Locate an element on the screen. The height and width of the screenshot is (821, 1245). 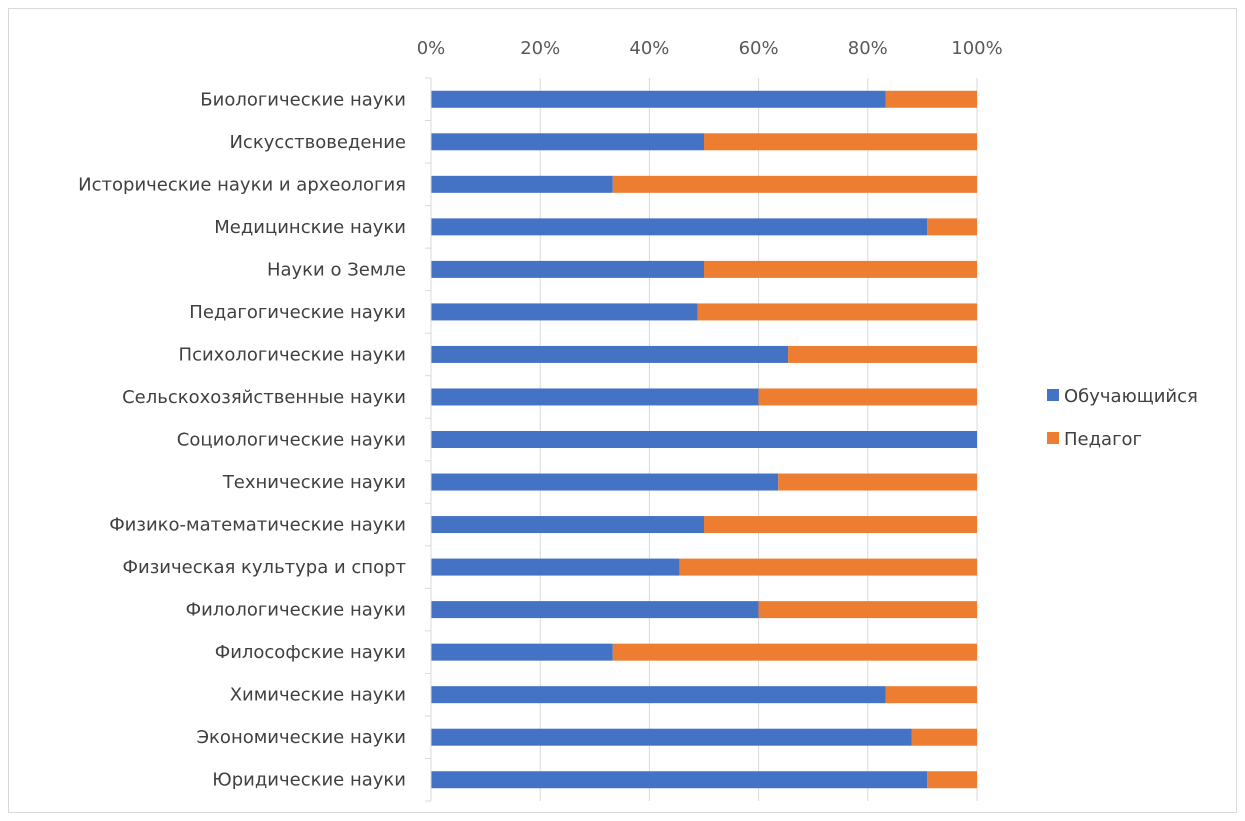
x-tick-label: 100% is located at coordinates (976, 48).